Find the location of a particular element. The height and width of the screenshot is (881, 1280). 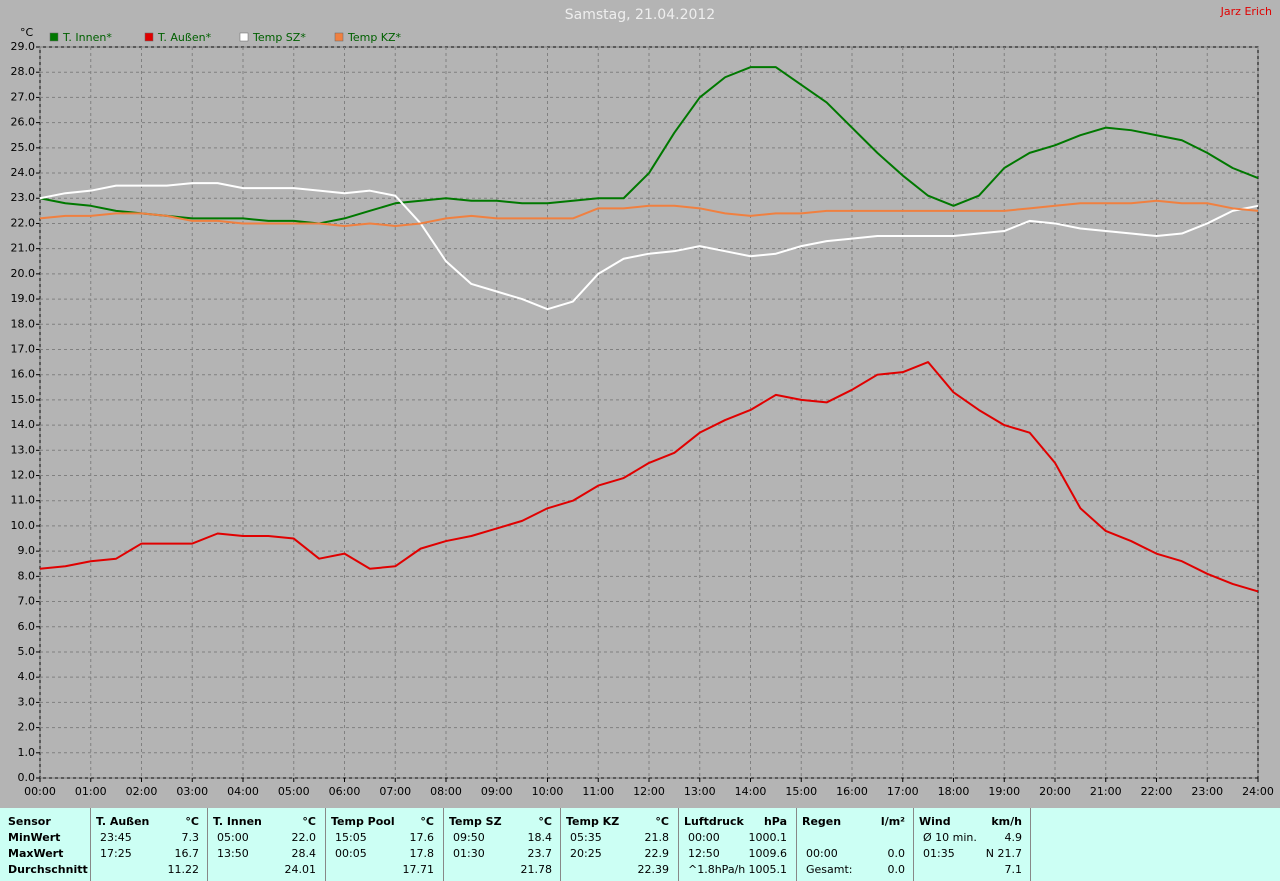

y-tick-label: 22.0 is located at coordinates (23, 222).